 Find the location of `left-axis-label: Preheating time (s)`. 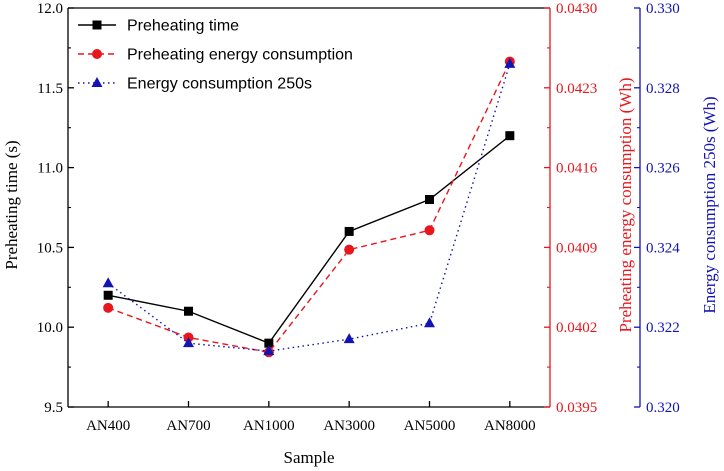

left-axis-label: Preheating time (s) is located at coordinates (11, 204).